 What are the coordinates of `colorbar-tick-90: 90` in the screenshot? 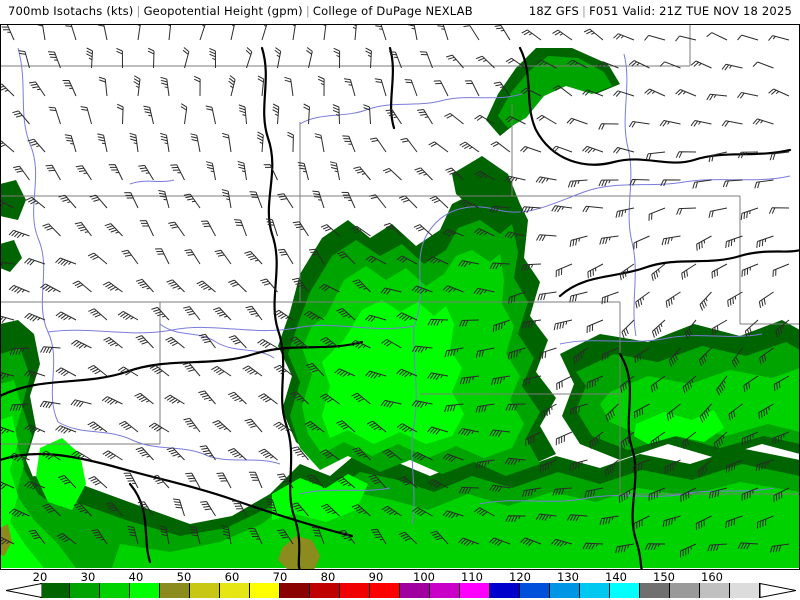 It's located at (376, 577).